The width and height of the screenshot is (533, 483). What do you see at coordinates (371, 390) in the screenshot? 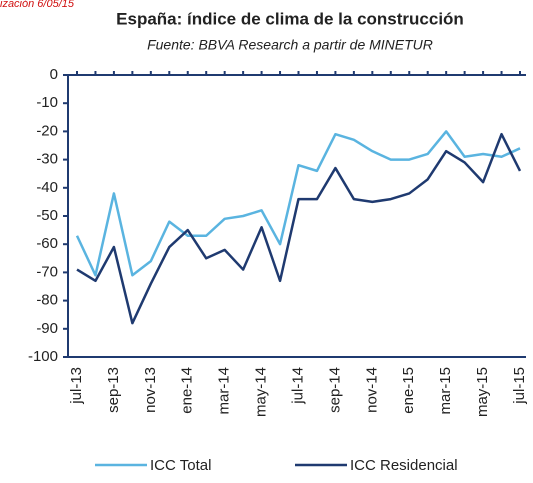
I see `x-tick-label: nov-14` at bounding box center [371, 390].